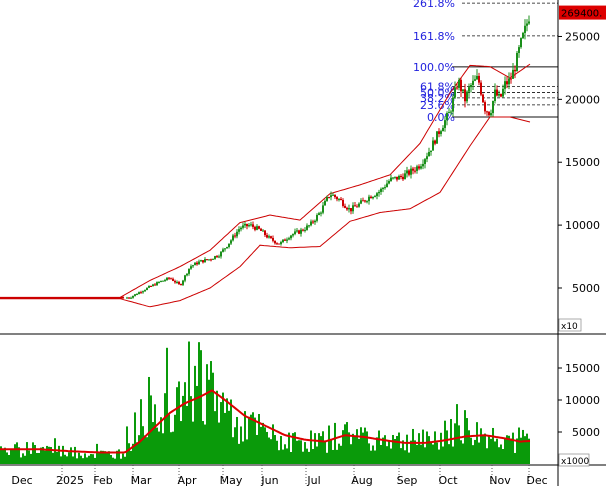 This screenshot has width=606, height=490. Describe the element at coordinates (586, 432) in the screenshot. I see `volume-y-tick-label: 5000` at that location.